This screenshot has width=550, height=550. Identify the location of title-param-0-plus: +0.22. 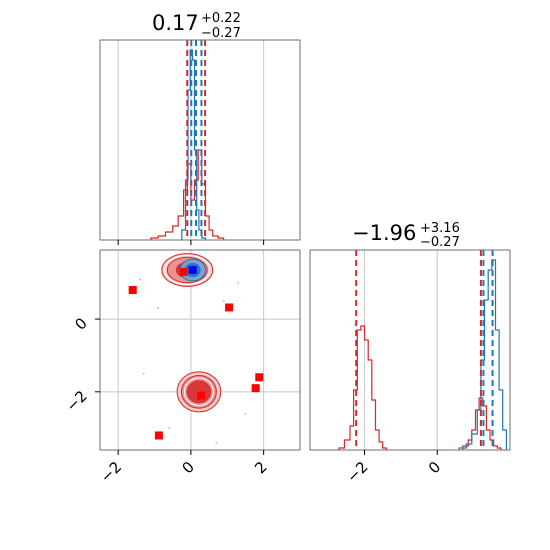
(221, 18).